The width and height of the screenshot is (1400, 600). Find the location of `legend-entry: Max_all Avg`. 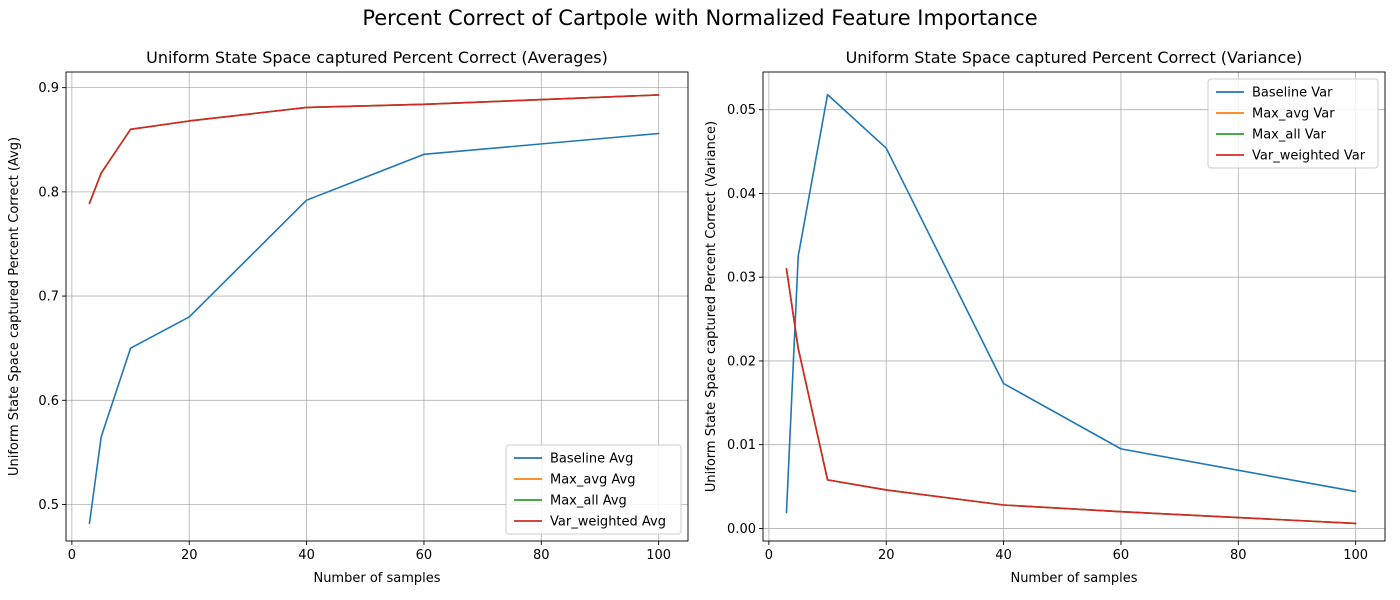

legend-entry: Max_all Avg is located at coordinates (588, 501).